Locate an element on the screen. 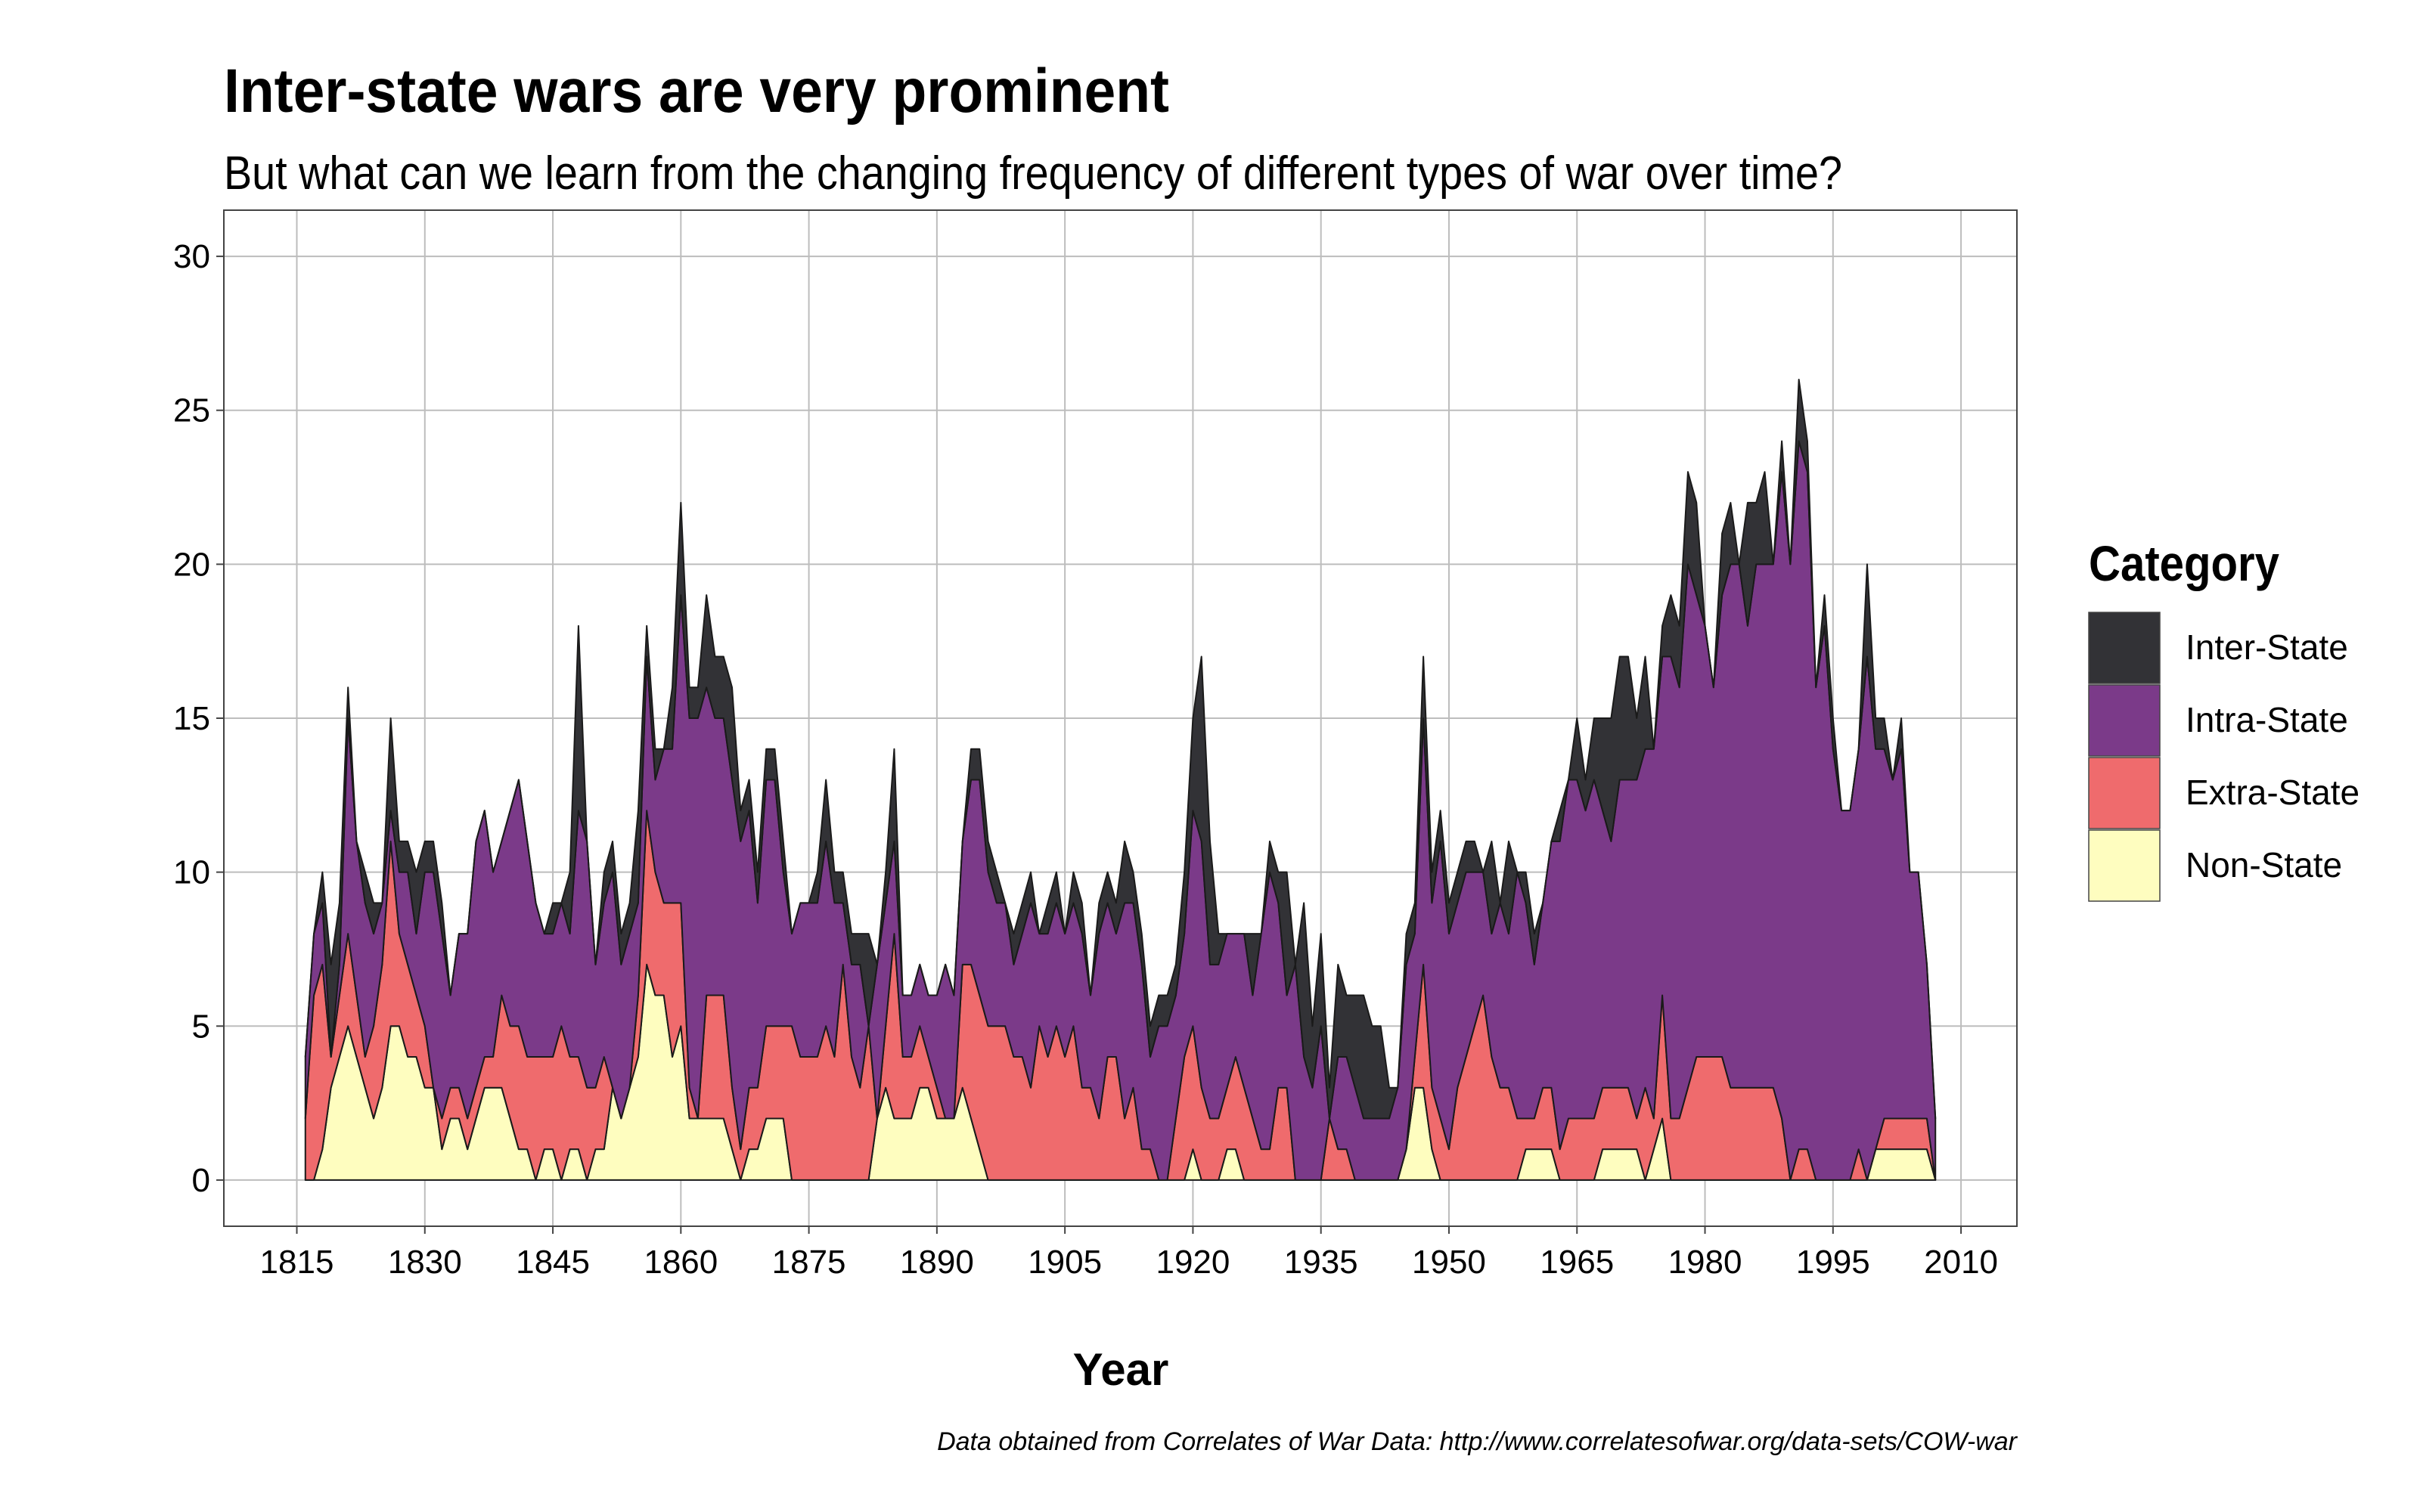 Image resolution: width=2420 pixels, height=1512 pixels. x-tick-label: 2010 is located at coordinates (1961, 1263).